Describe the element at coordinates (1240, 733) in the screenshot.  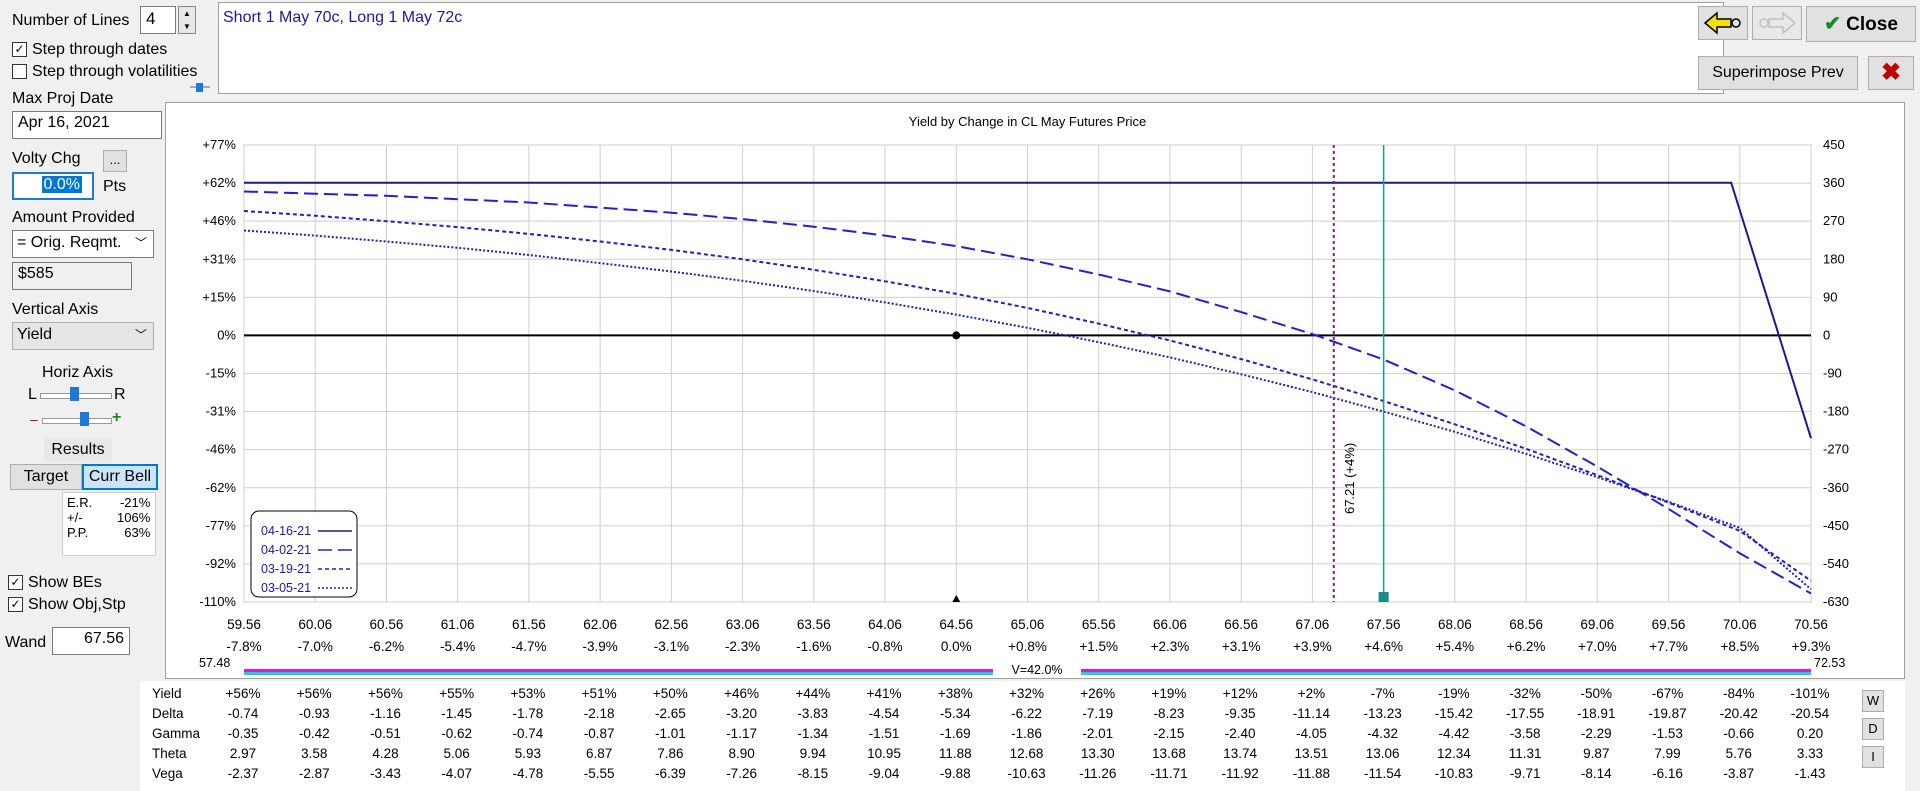
I see `table-cell: -2.40` at that location.